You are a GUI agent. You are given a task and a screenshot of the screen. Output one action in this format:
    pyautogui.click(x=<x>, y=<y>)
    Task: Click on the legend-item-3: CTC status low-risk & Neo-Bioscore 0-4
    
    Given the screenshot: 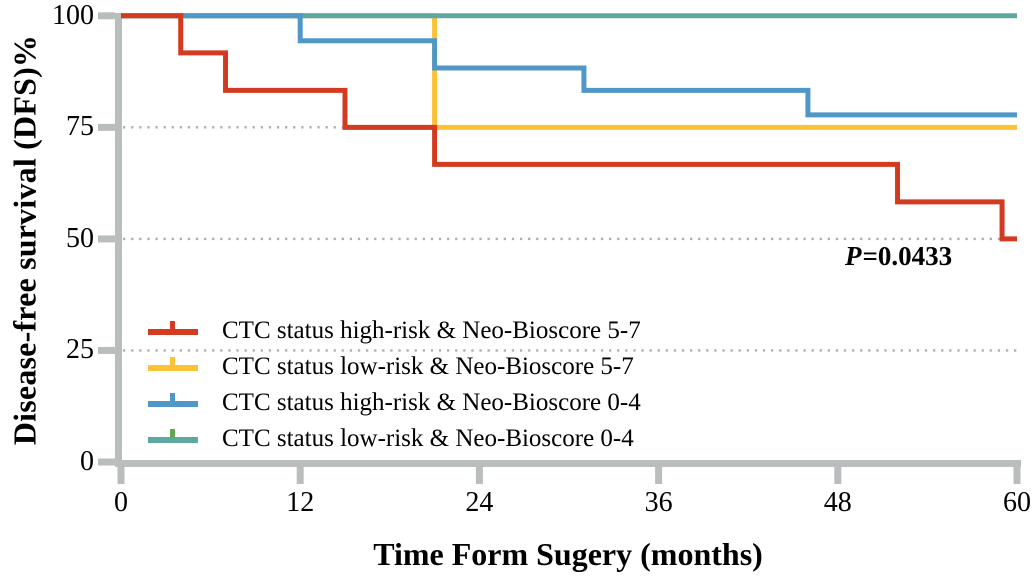 What is the action you would take?
    pyautogui.click(x=394, y=438)
    